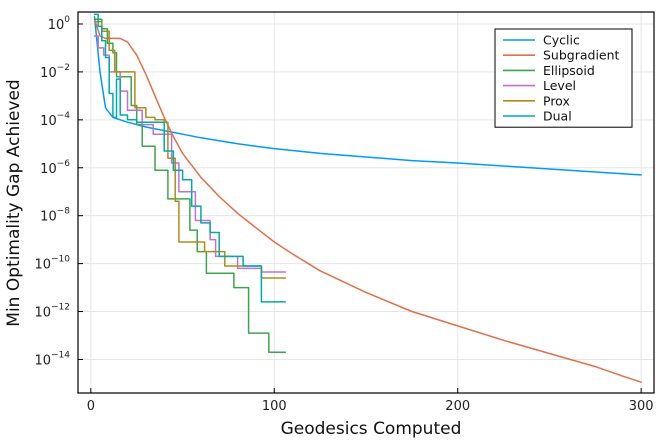 The width and height of the screenshot is (664, 443). I want to click on y-tick-label: 10⁰, so click(59, 24).